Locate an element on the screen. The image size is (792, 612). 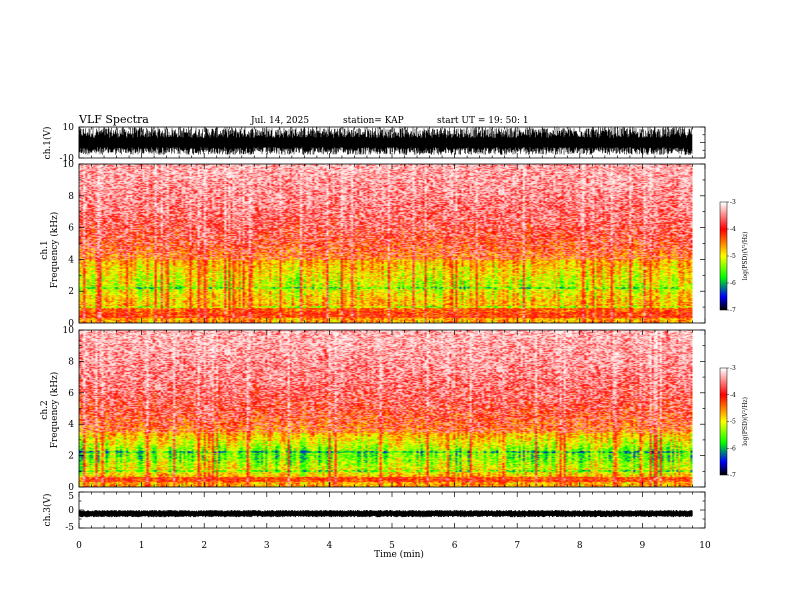
ch2-spectrogram-ytick-labels: 0 2 4 6 8 10 is located at coordinates (69, 409).